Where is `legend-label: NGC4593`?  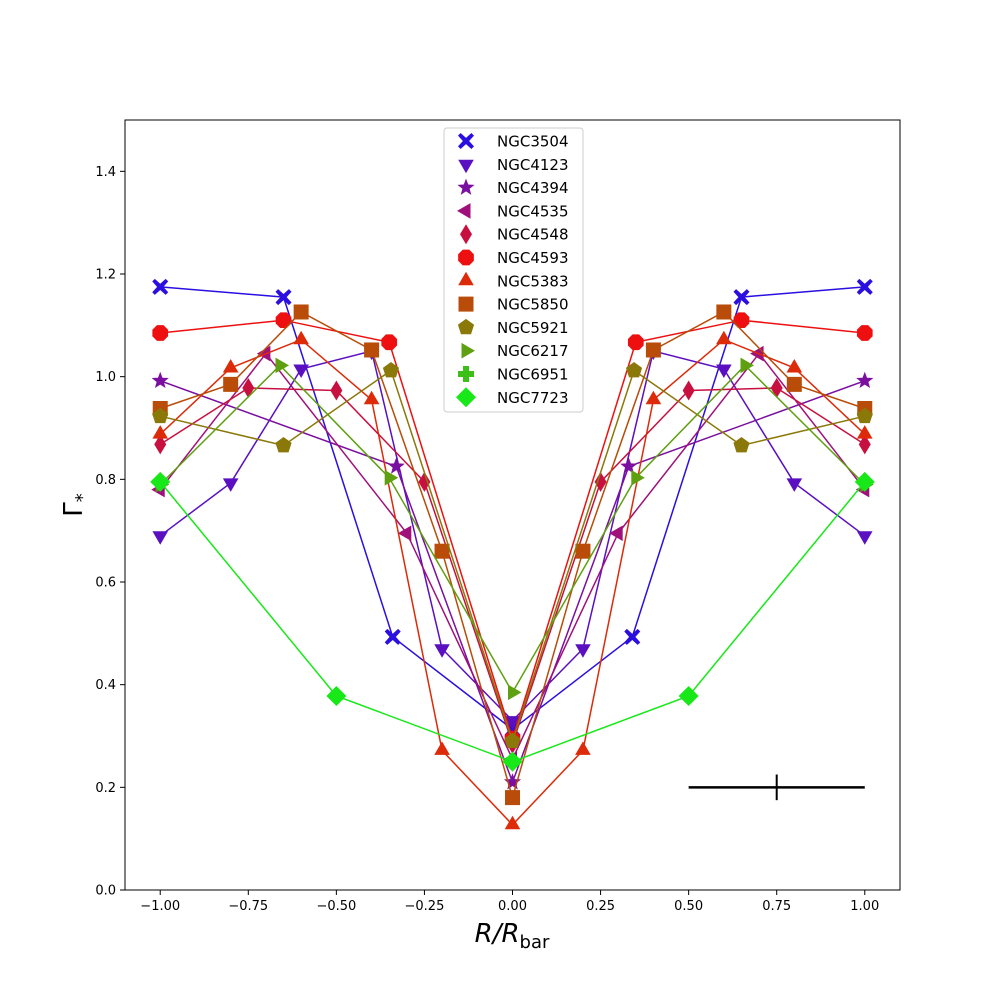
legend-label: NGC4593 is located at coordinates (533, 258).